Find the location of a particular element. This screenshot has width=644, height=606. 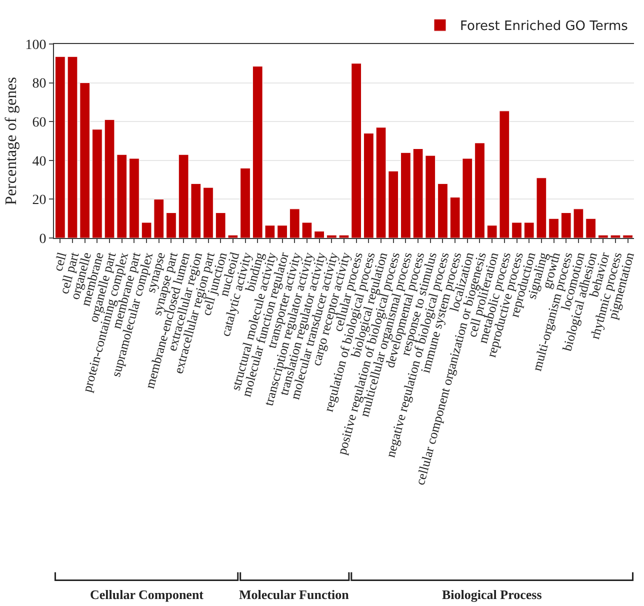

text: Biological Process is located at coordinates (492, 594).